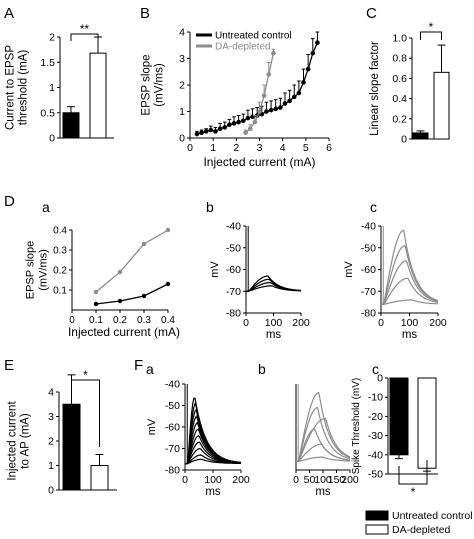 The image size is (474, 539). What do you see at coordinates (233, 292) in the screenshot?
I see `chart-Db-ytick-label: -70` at bounding box center [233, 292].